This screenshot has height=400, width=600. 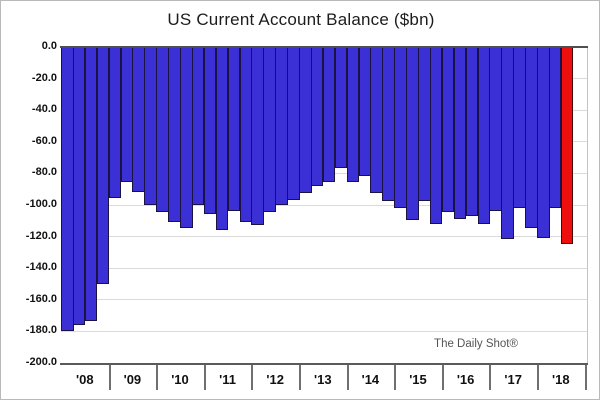 I want to click on bar-10-q4, so click(x=198, y=125).